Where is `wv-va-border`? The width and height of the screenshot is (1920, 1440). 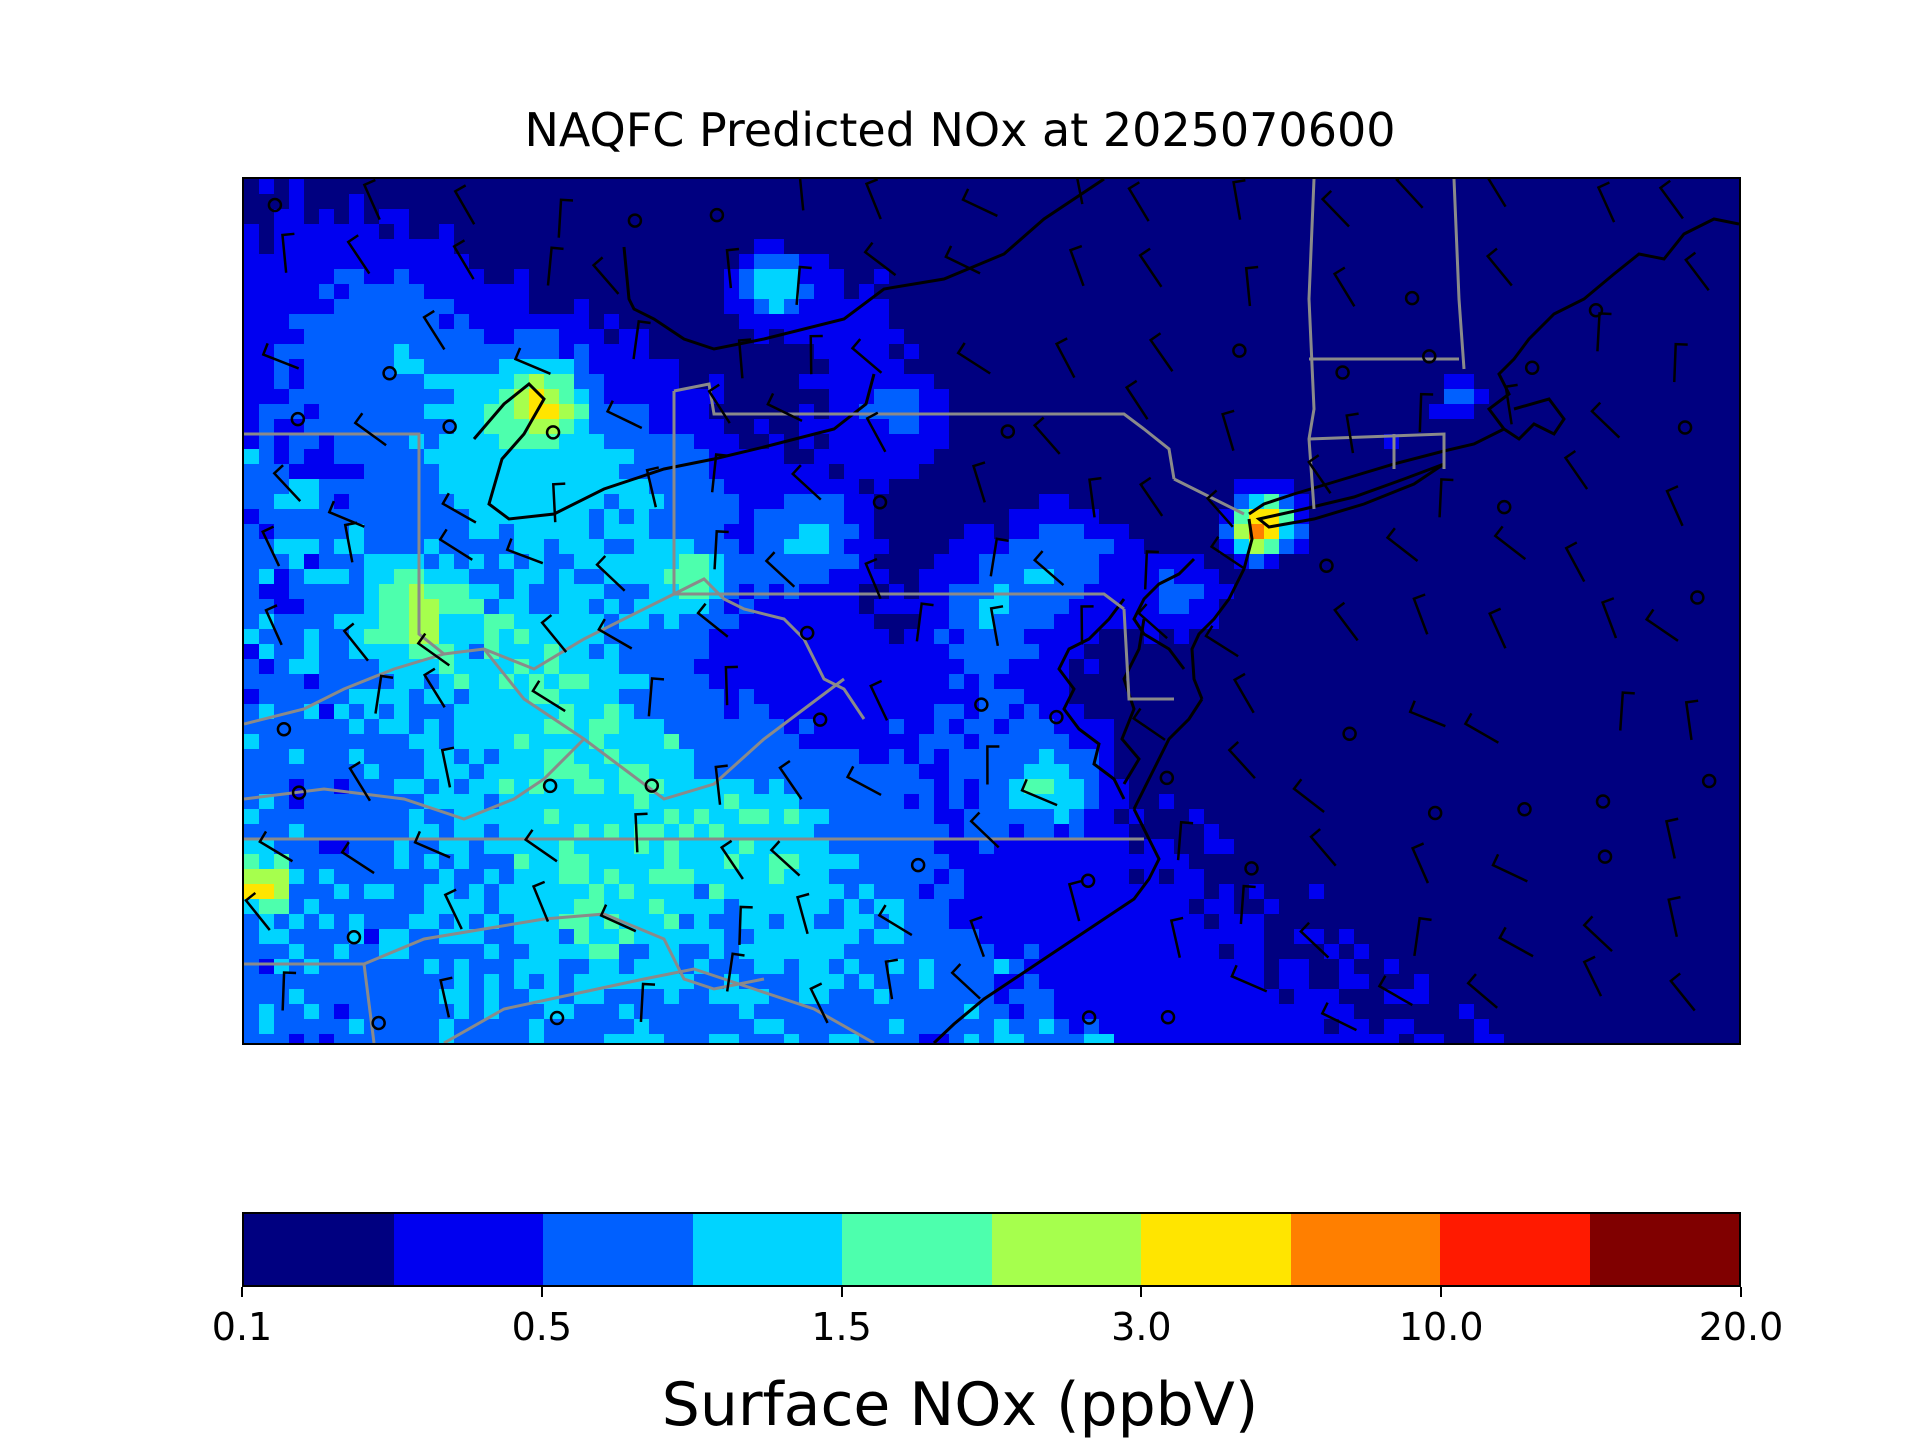
wv-va-border is located at coordinates (663, 724).